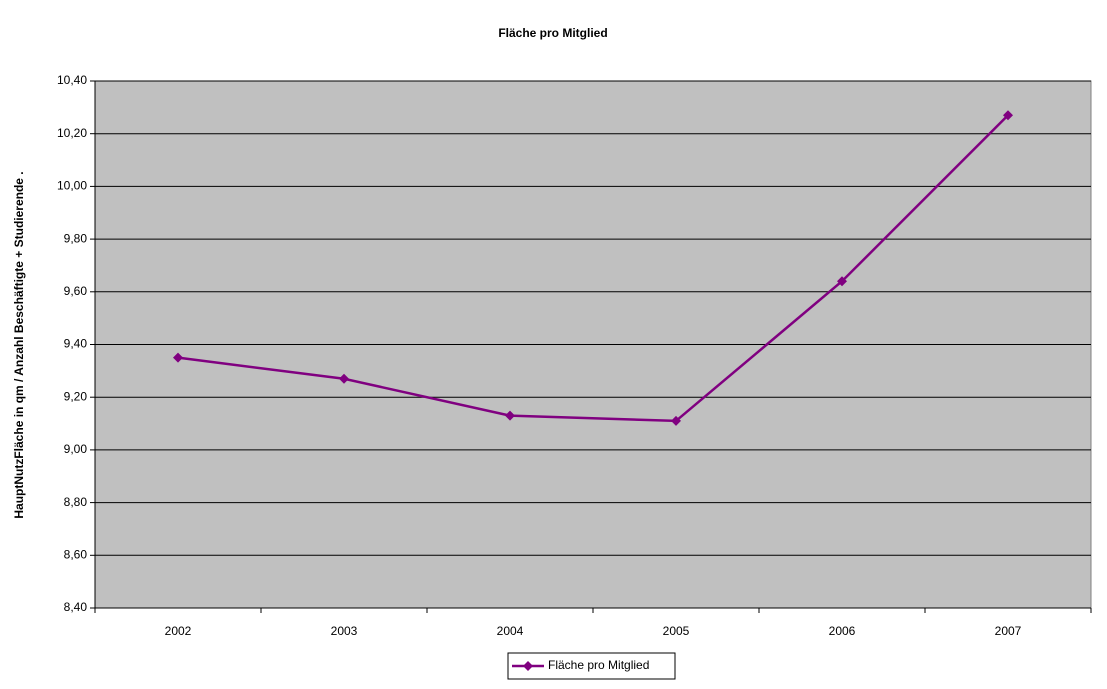  Describe the element at coordinates (72, 133) in the screenshot. I see `y-tick-label: 10,20` at that location.